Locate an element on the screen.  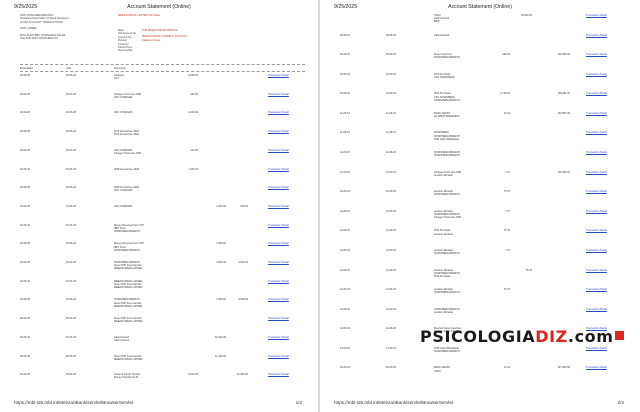
description-line: ADC CHARGES is located at coordinates (123, 97).